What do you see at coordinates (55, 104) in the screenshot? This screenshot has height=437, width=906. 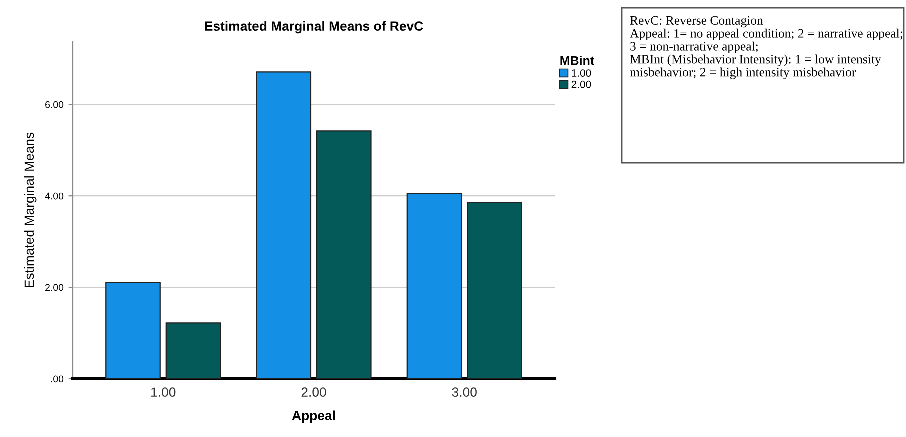 I see `y-tick-label: 6.00` at bounding box center [55, 104].